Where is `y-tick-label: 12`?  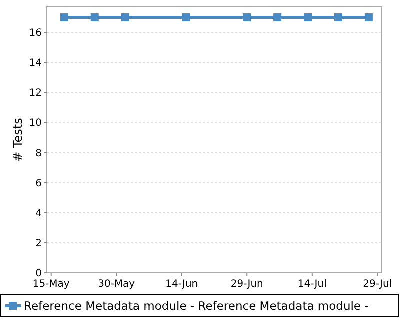
y-tick-label: 12 is located at coordinates (35, 94).